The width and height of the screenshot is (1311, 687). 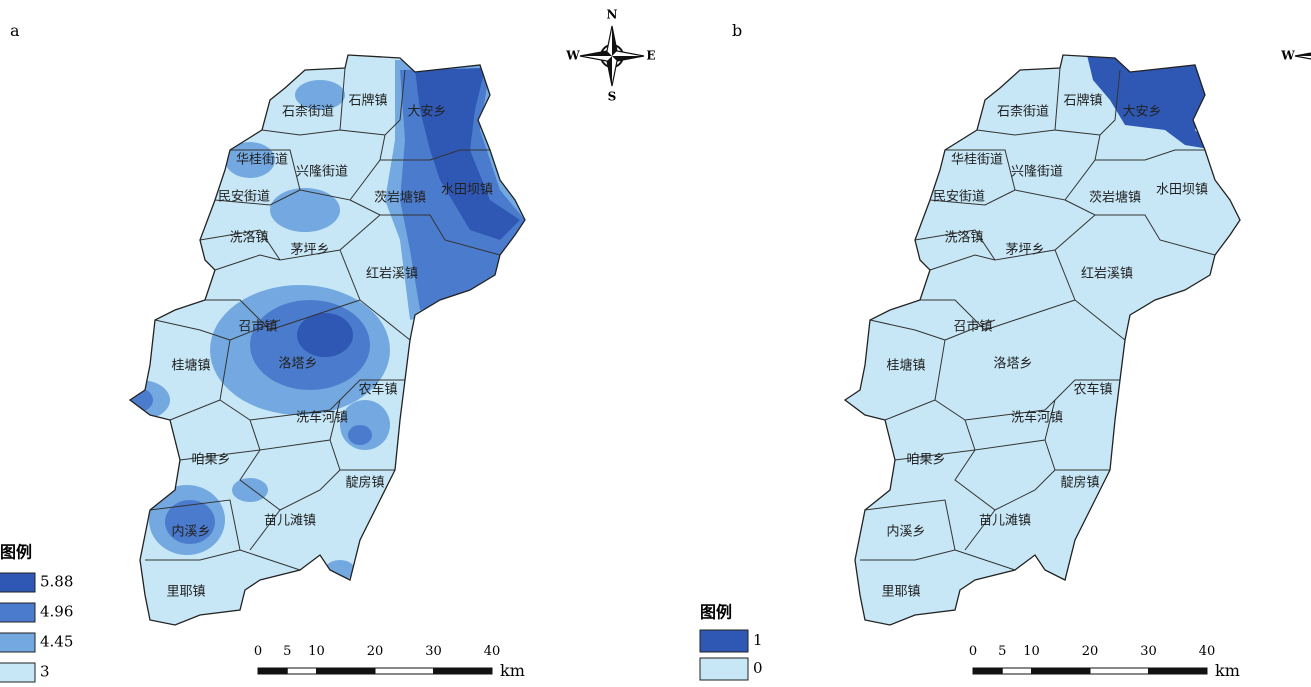 I want to click on town-label: 石牌镇, so click(x=1082, y=101).